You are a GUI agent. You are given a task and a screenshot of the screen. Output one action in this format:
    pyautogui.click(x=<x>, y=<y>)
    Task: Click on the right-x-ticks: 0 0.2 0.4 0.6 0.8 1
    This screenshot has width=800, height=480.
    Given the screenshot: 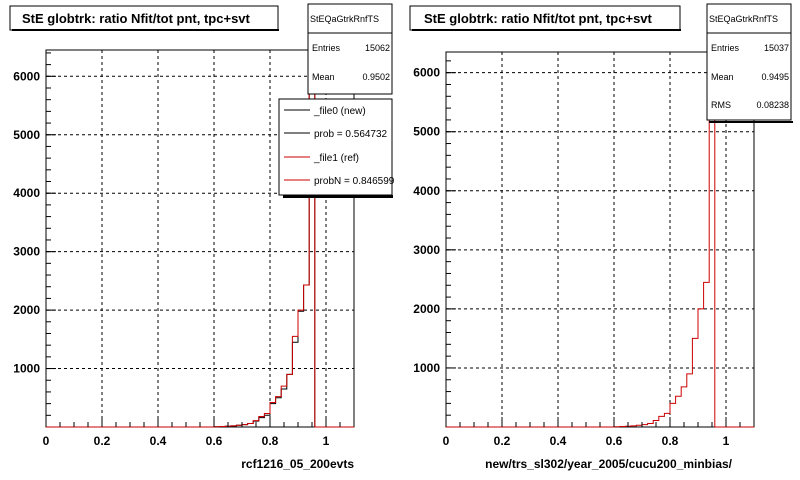 What is the action you would take?
    pyautogui.click(x=592, y=432)
    